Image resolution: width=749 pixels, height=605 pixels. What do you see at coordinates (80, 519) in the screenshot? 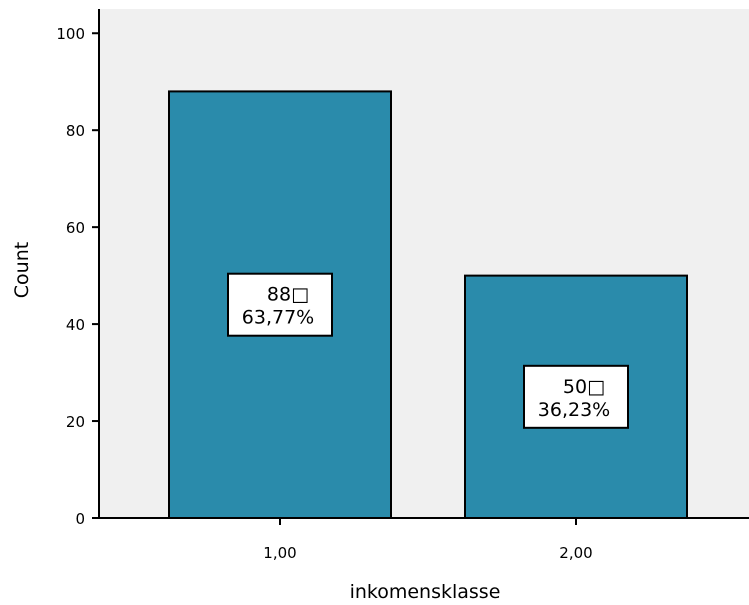
I see `y-tick-label: 0` at bounding box center [80, 519].